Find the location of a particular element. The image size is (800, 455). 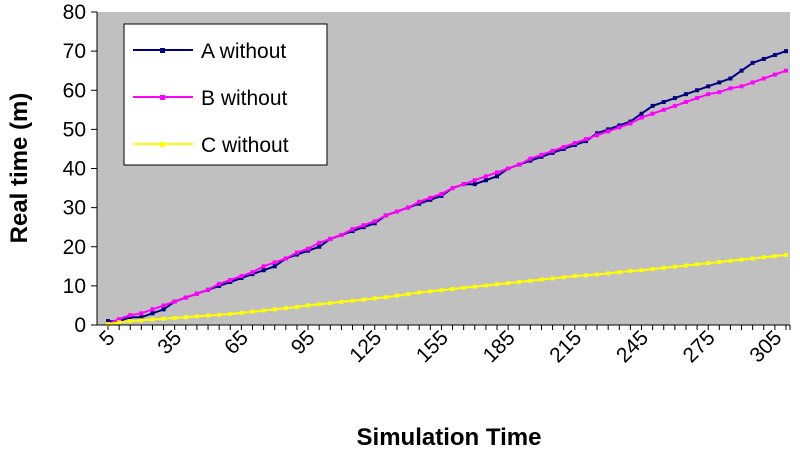

y-axis-ticks: 0 10 20 30 40 50 60 70 80 is located at coordinates (80, 169).